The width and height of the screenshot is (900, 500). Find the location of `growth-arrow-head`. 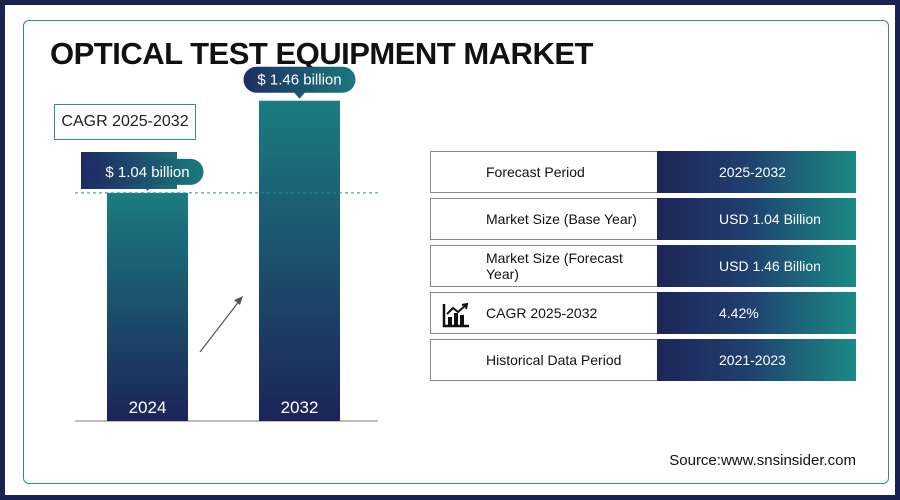

growth-arrow-head is located at coordinates (238, 300).